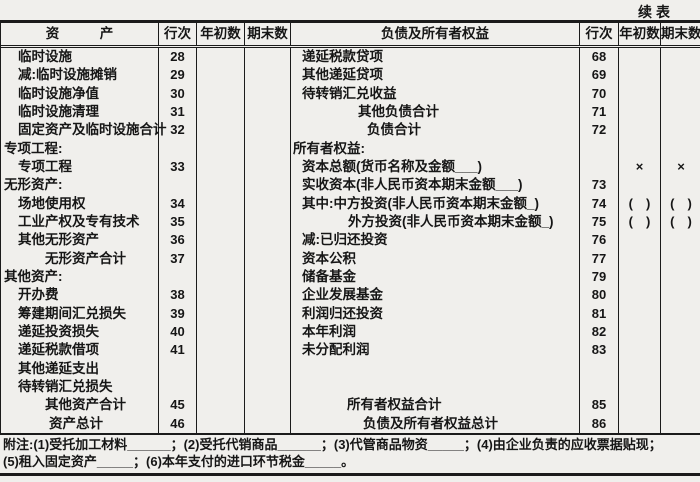  Describe the element at coordinates (177, 34) in the screenshot. I see `header-asset-line-no: 行次` at that location.